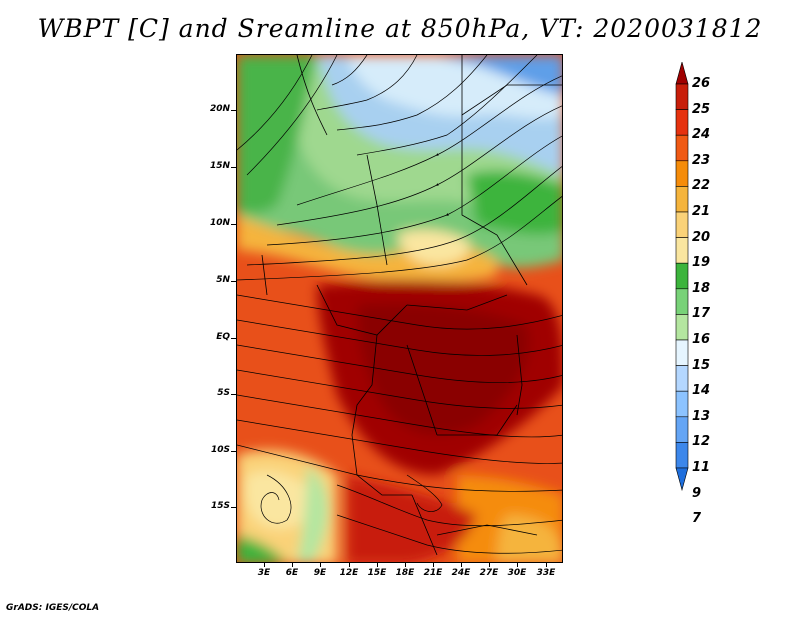  Describe the element at coordinates (701, 186) in the screenshot. I see `colorbar-label: 22` at that location.